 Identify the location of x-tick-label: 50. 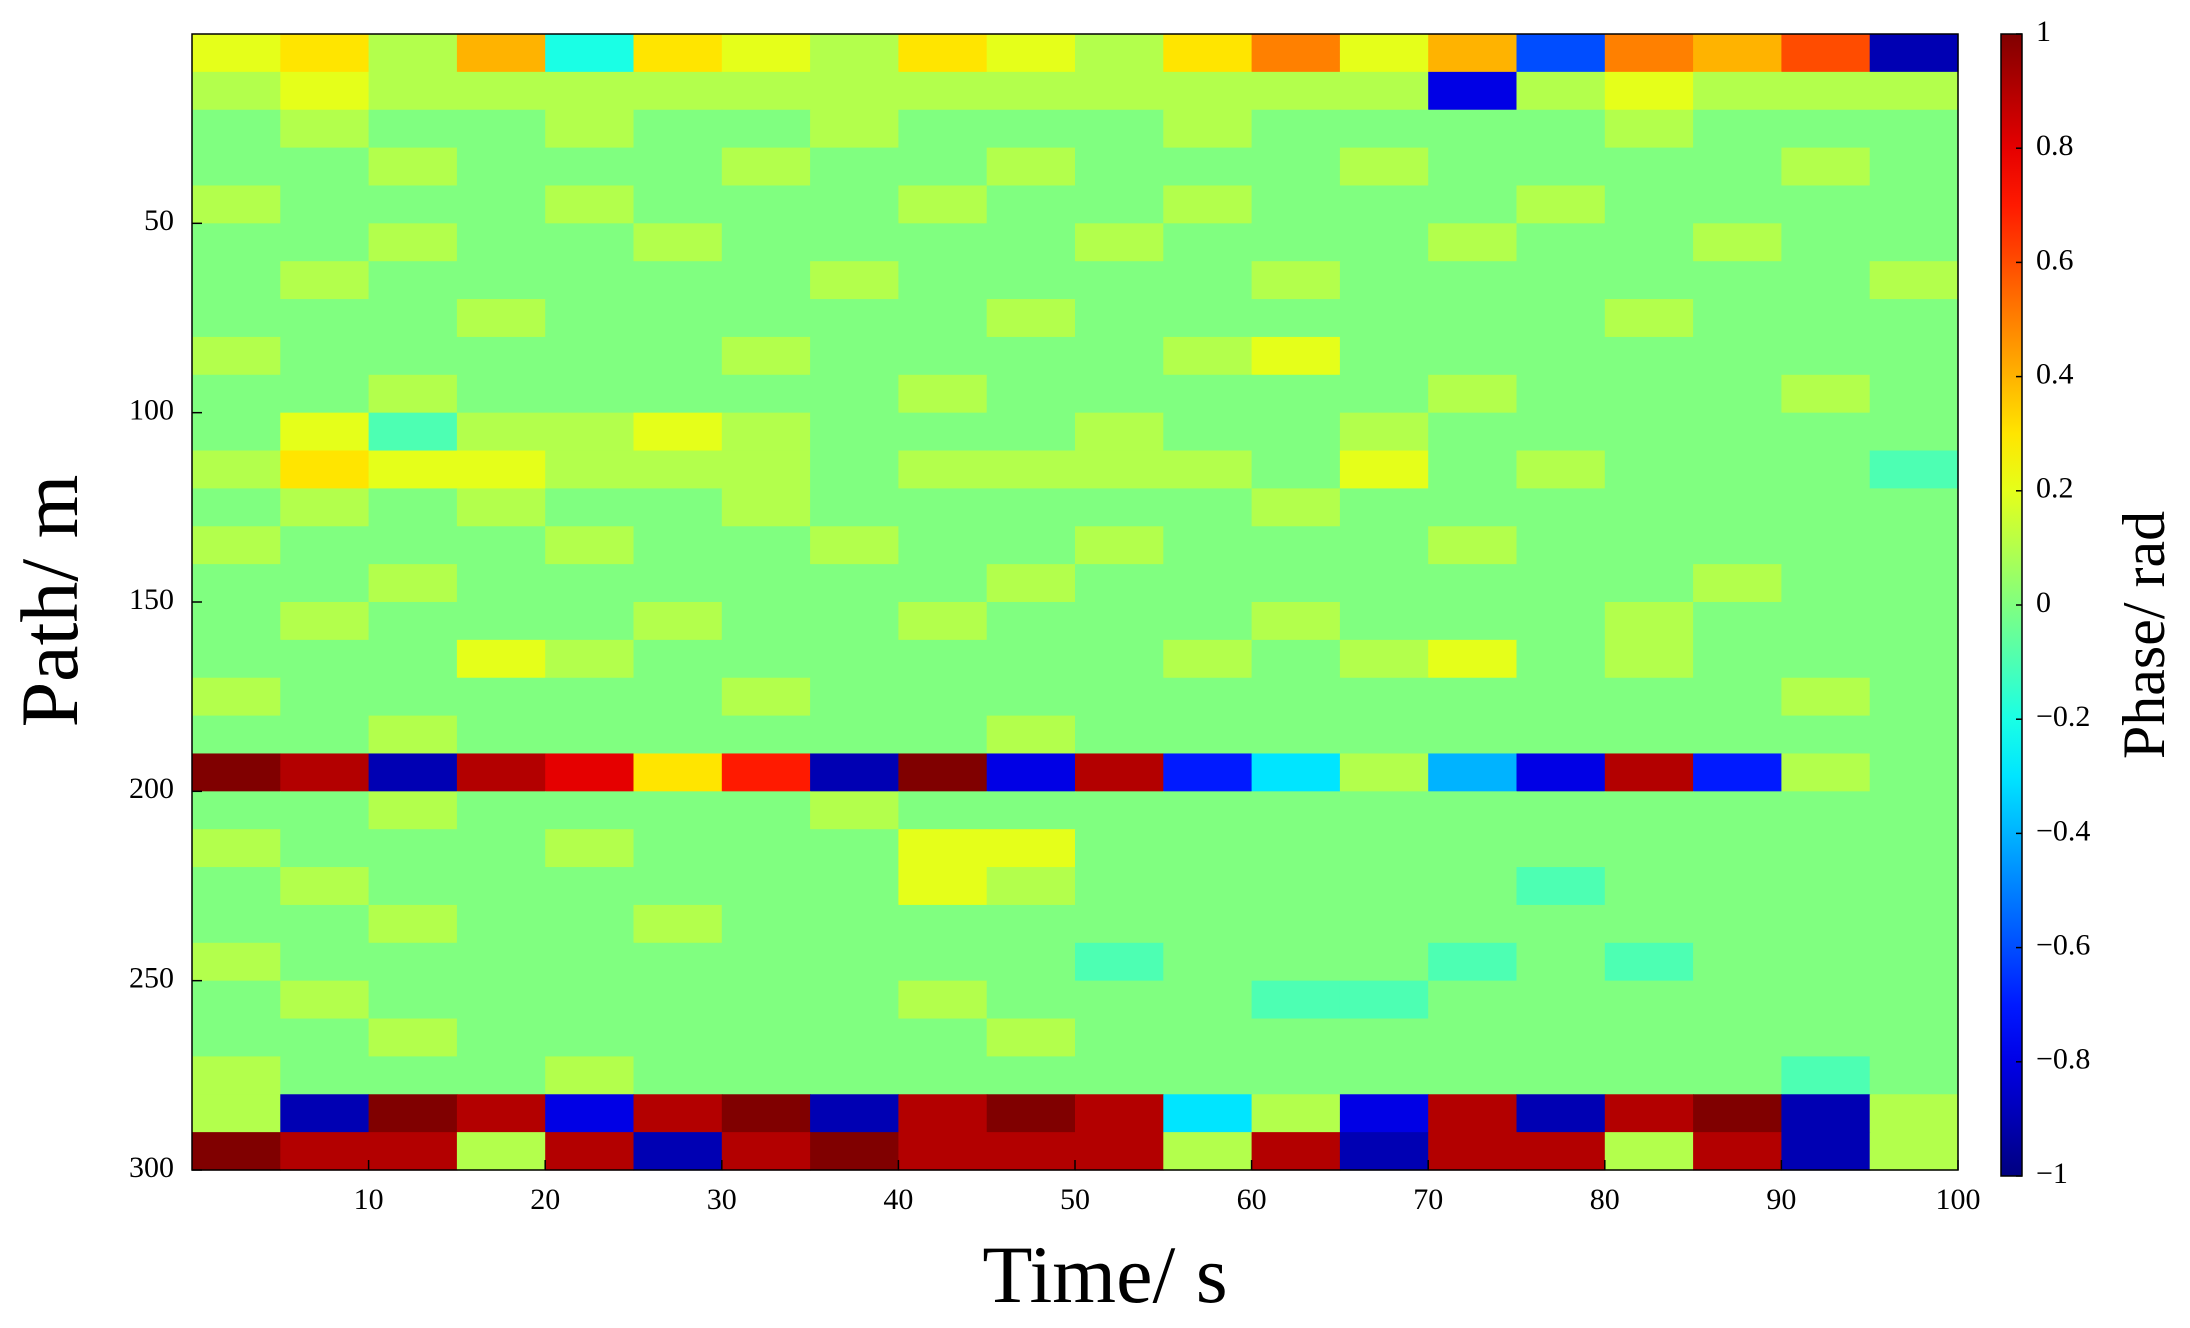
(1075, 1199).